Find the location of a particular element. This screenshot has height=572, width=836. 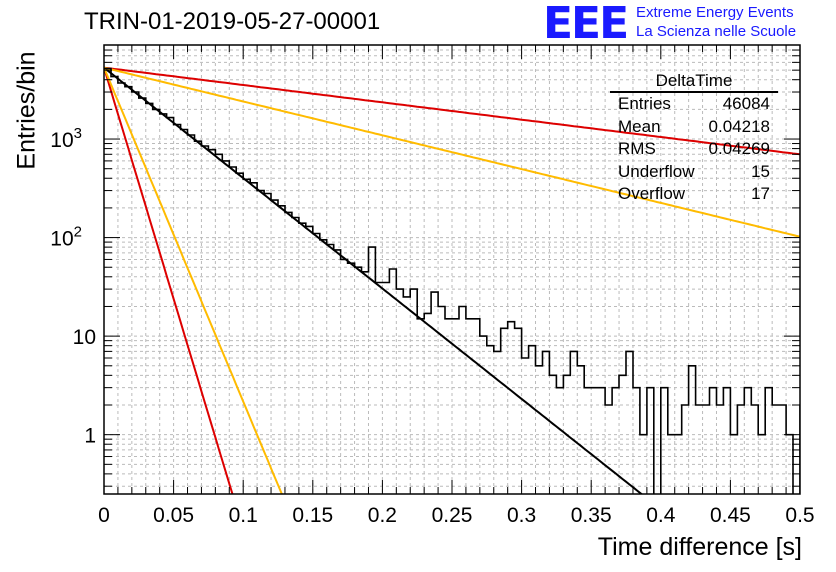

stats-label: Underflow is located at coordinates (656, 171).